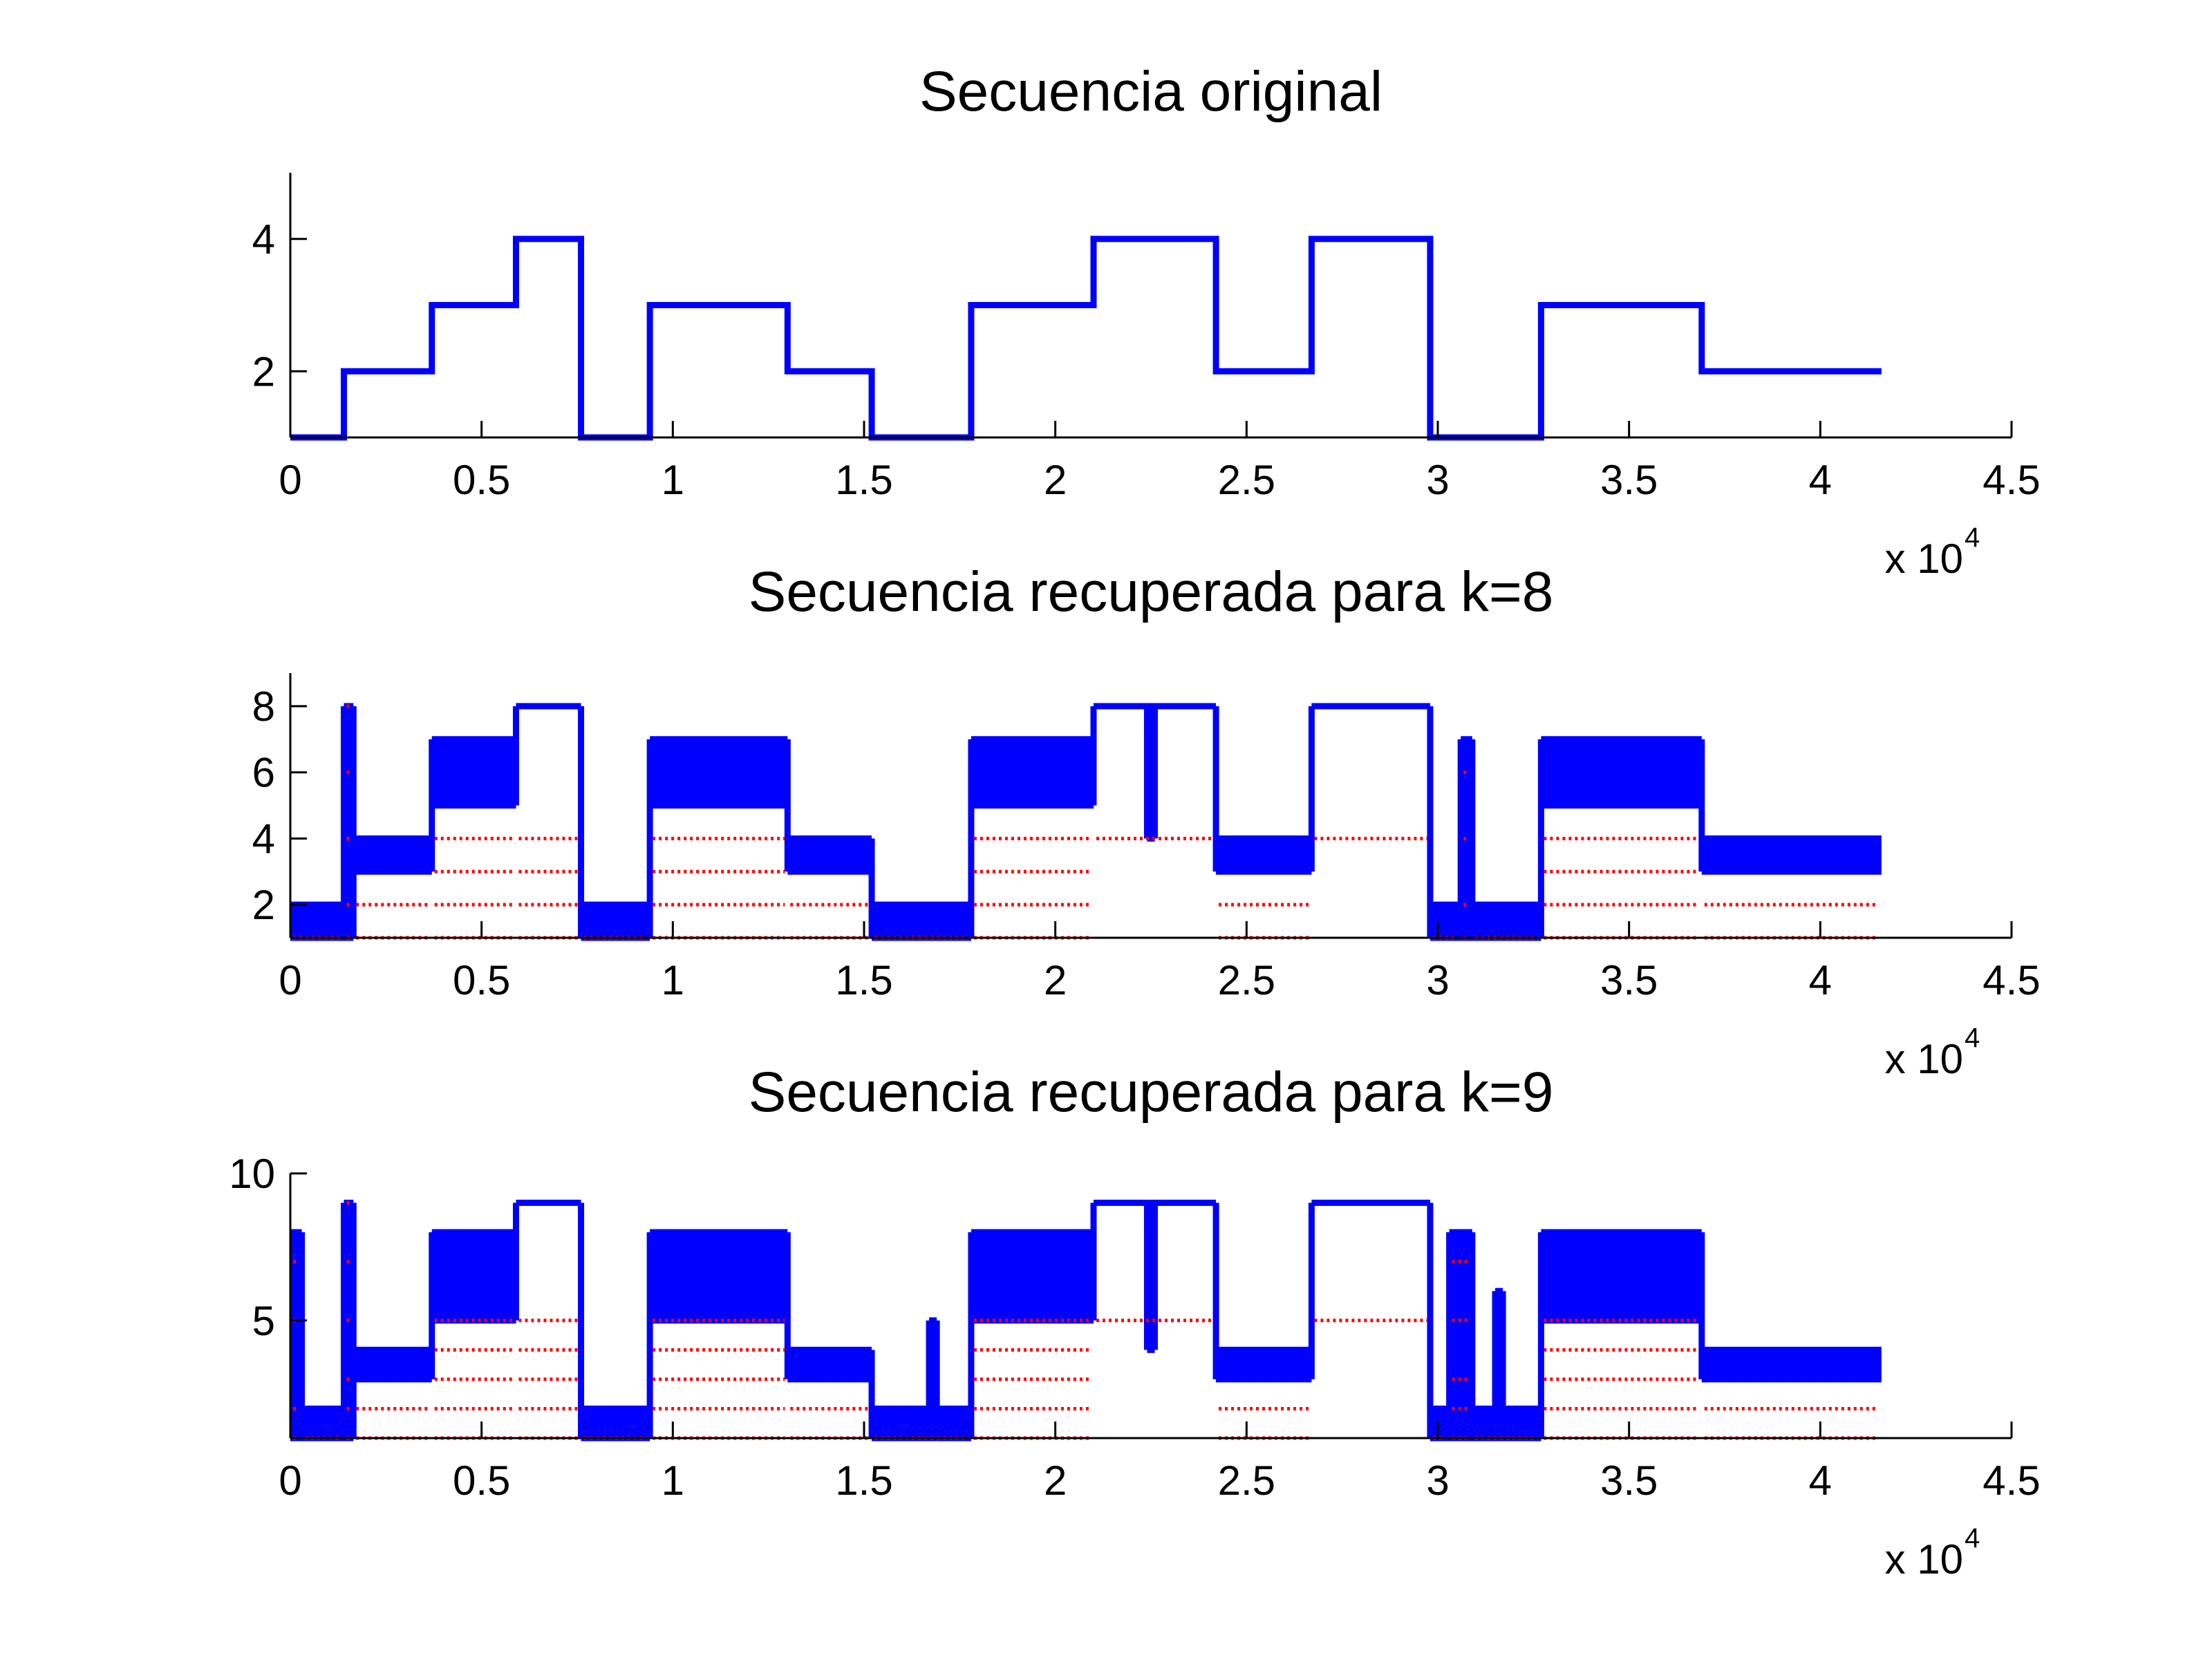 This screenshot has width=2212, height=1662. I want to click on y-tick-label: 5, so click(263, 1321).